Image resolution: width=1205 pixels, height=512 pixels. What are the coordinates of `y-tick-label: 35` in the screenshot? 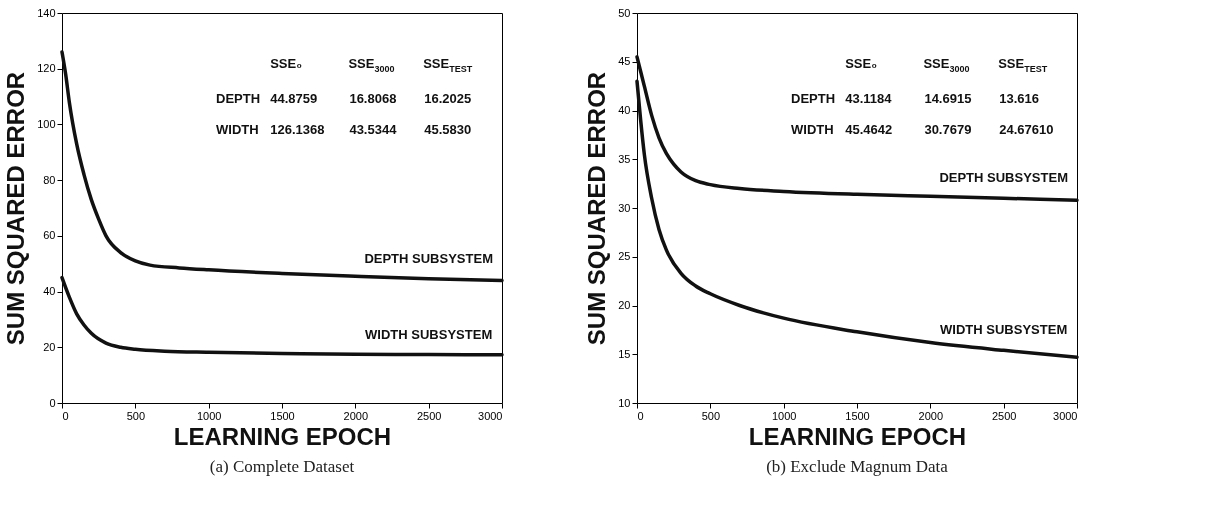 It's located at (624, 158).